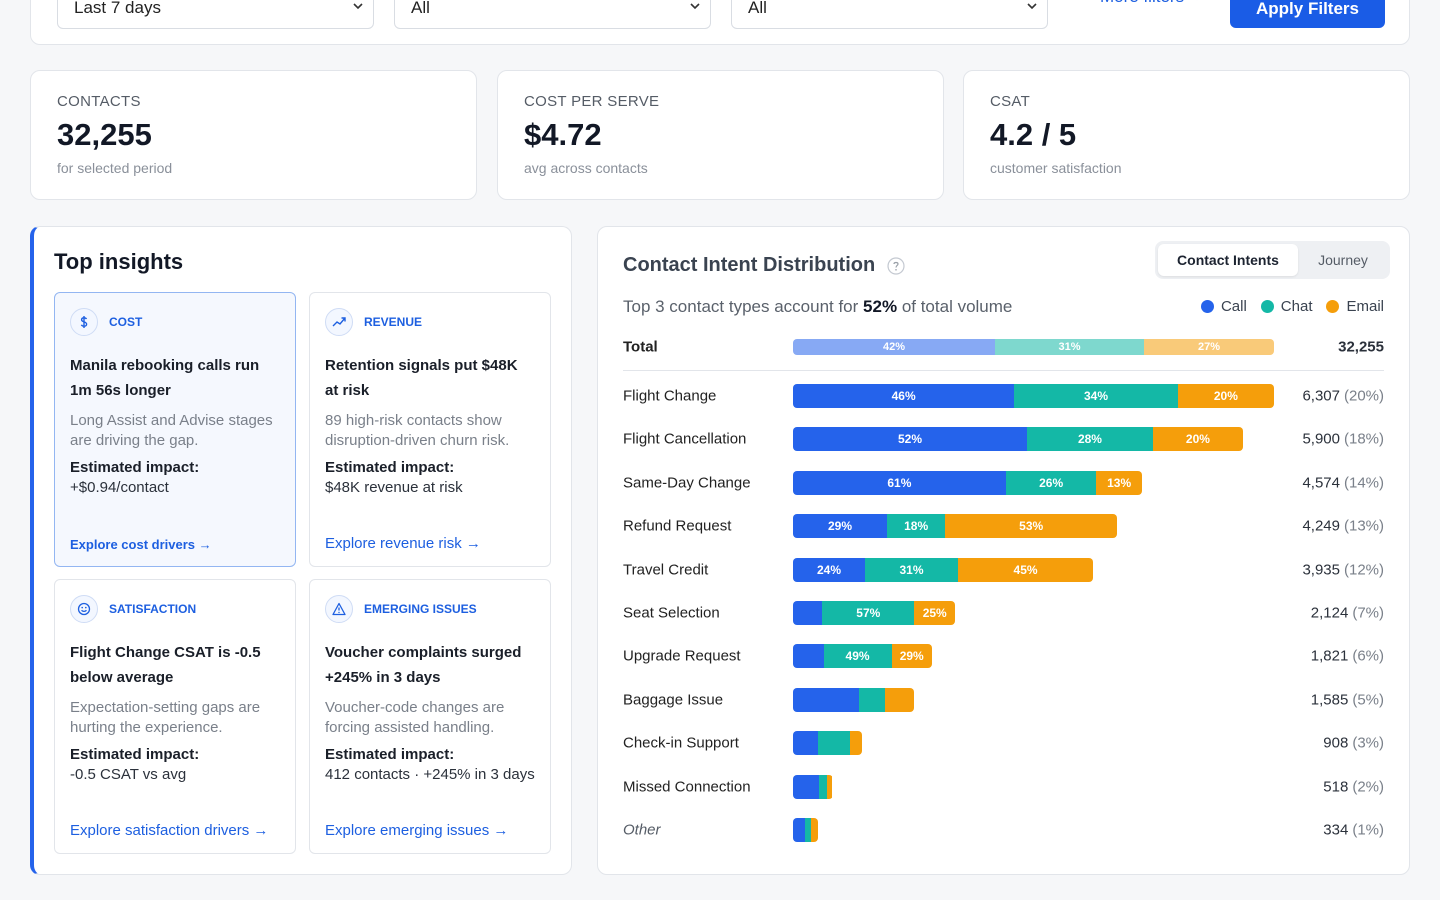  What do you see at coordinates (1119, 482) in the screenshot?
I see `bar-segment: 13%` at bounding box center [1119, 482].